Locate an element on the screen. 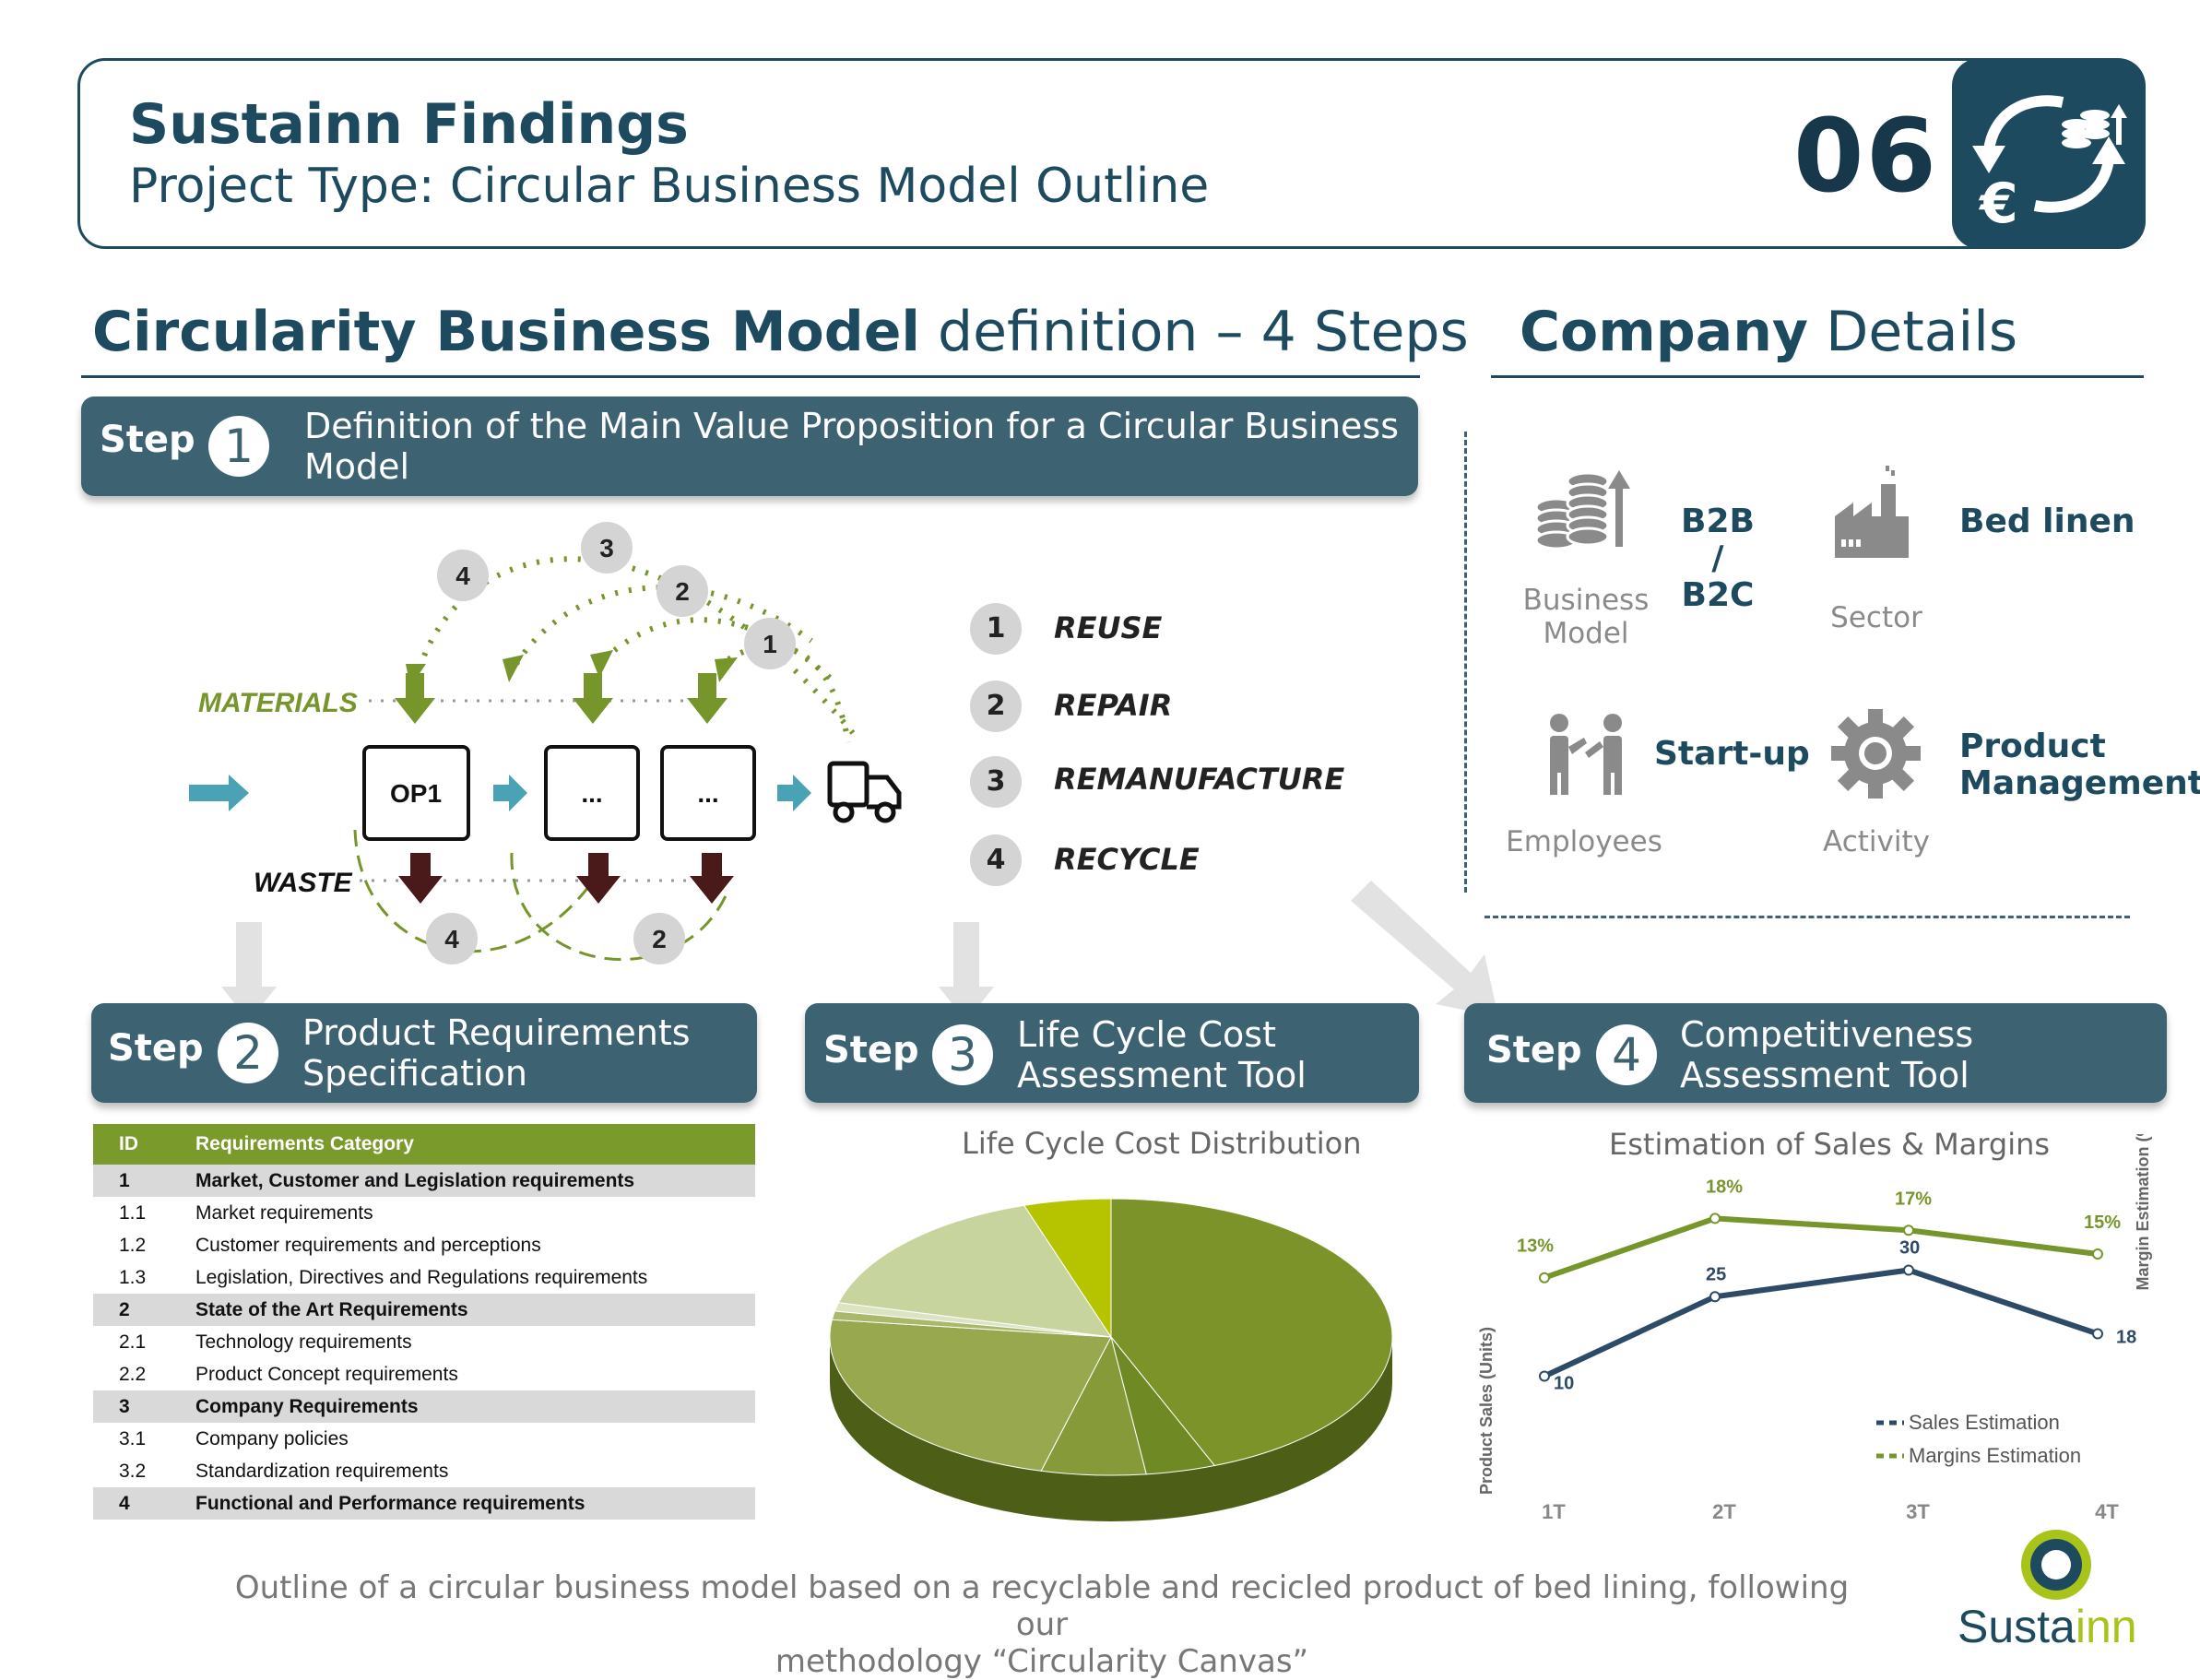  x-tick-label: 2T is located at coordinates (1724, 1511).